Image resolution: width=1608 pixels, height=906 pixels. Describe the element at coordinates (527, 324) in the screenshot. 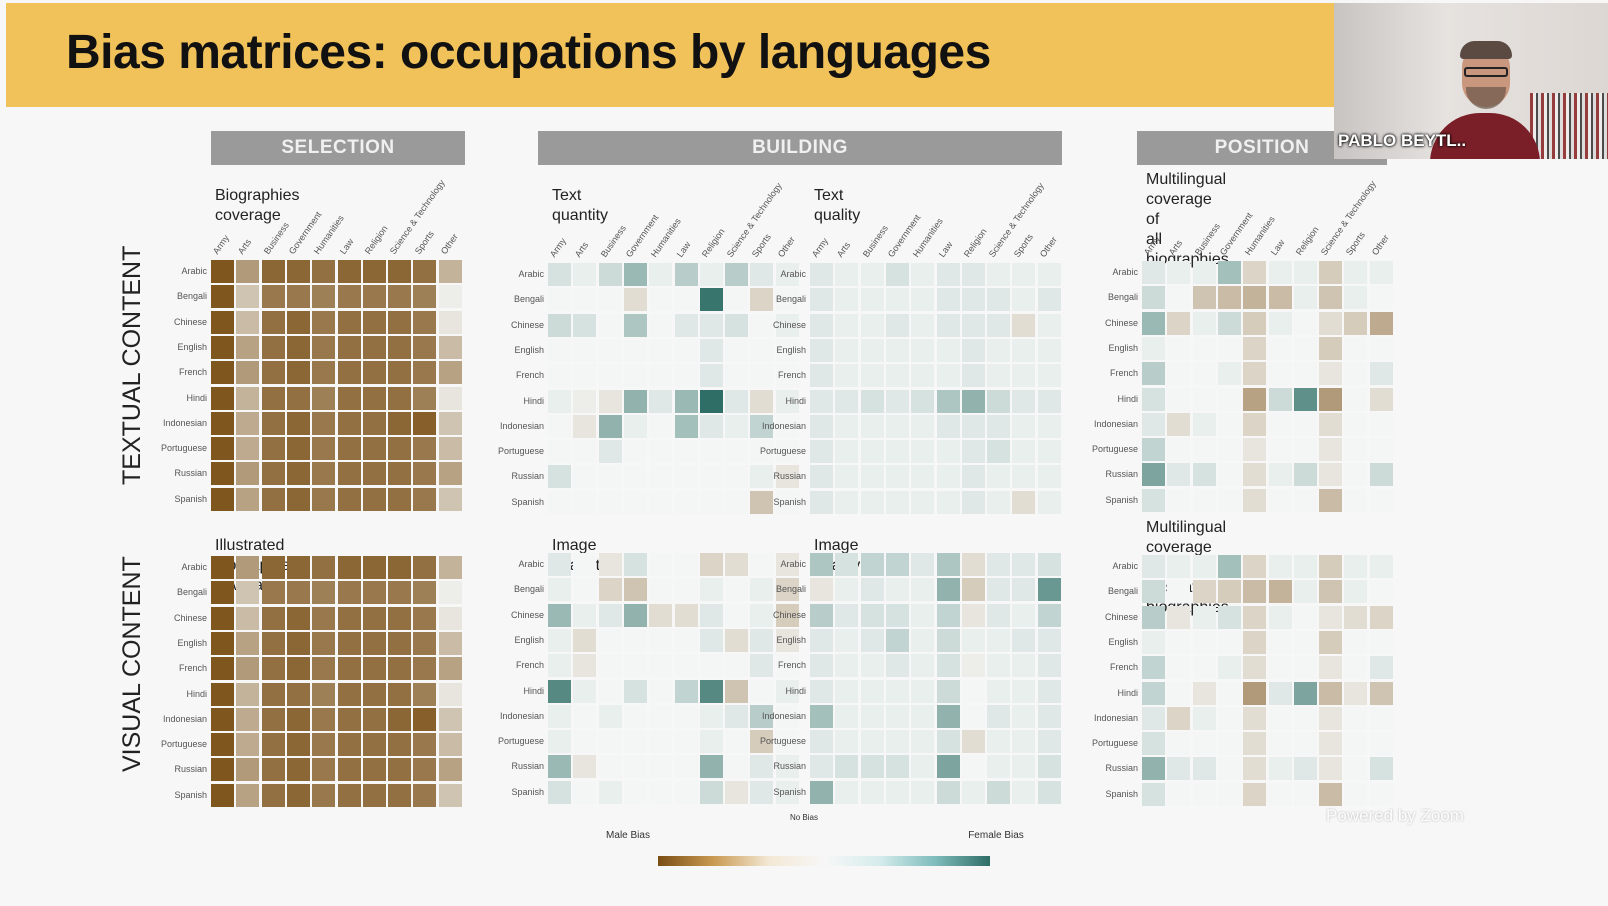

I see `row-label: Chinese` at that location.